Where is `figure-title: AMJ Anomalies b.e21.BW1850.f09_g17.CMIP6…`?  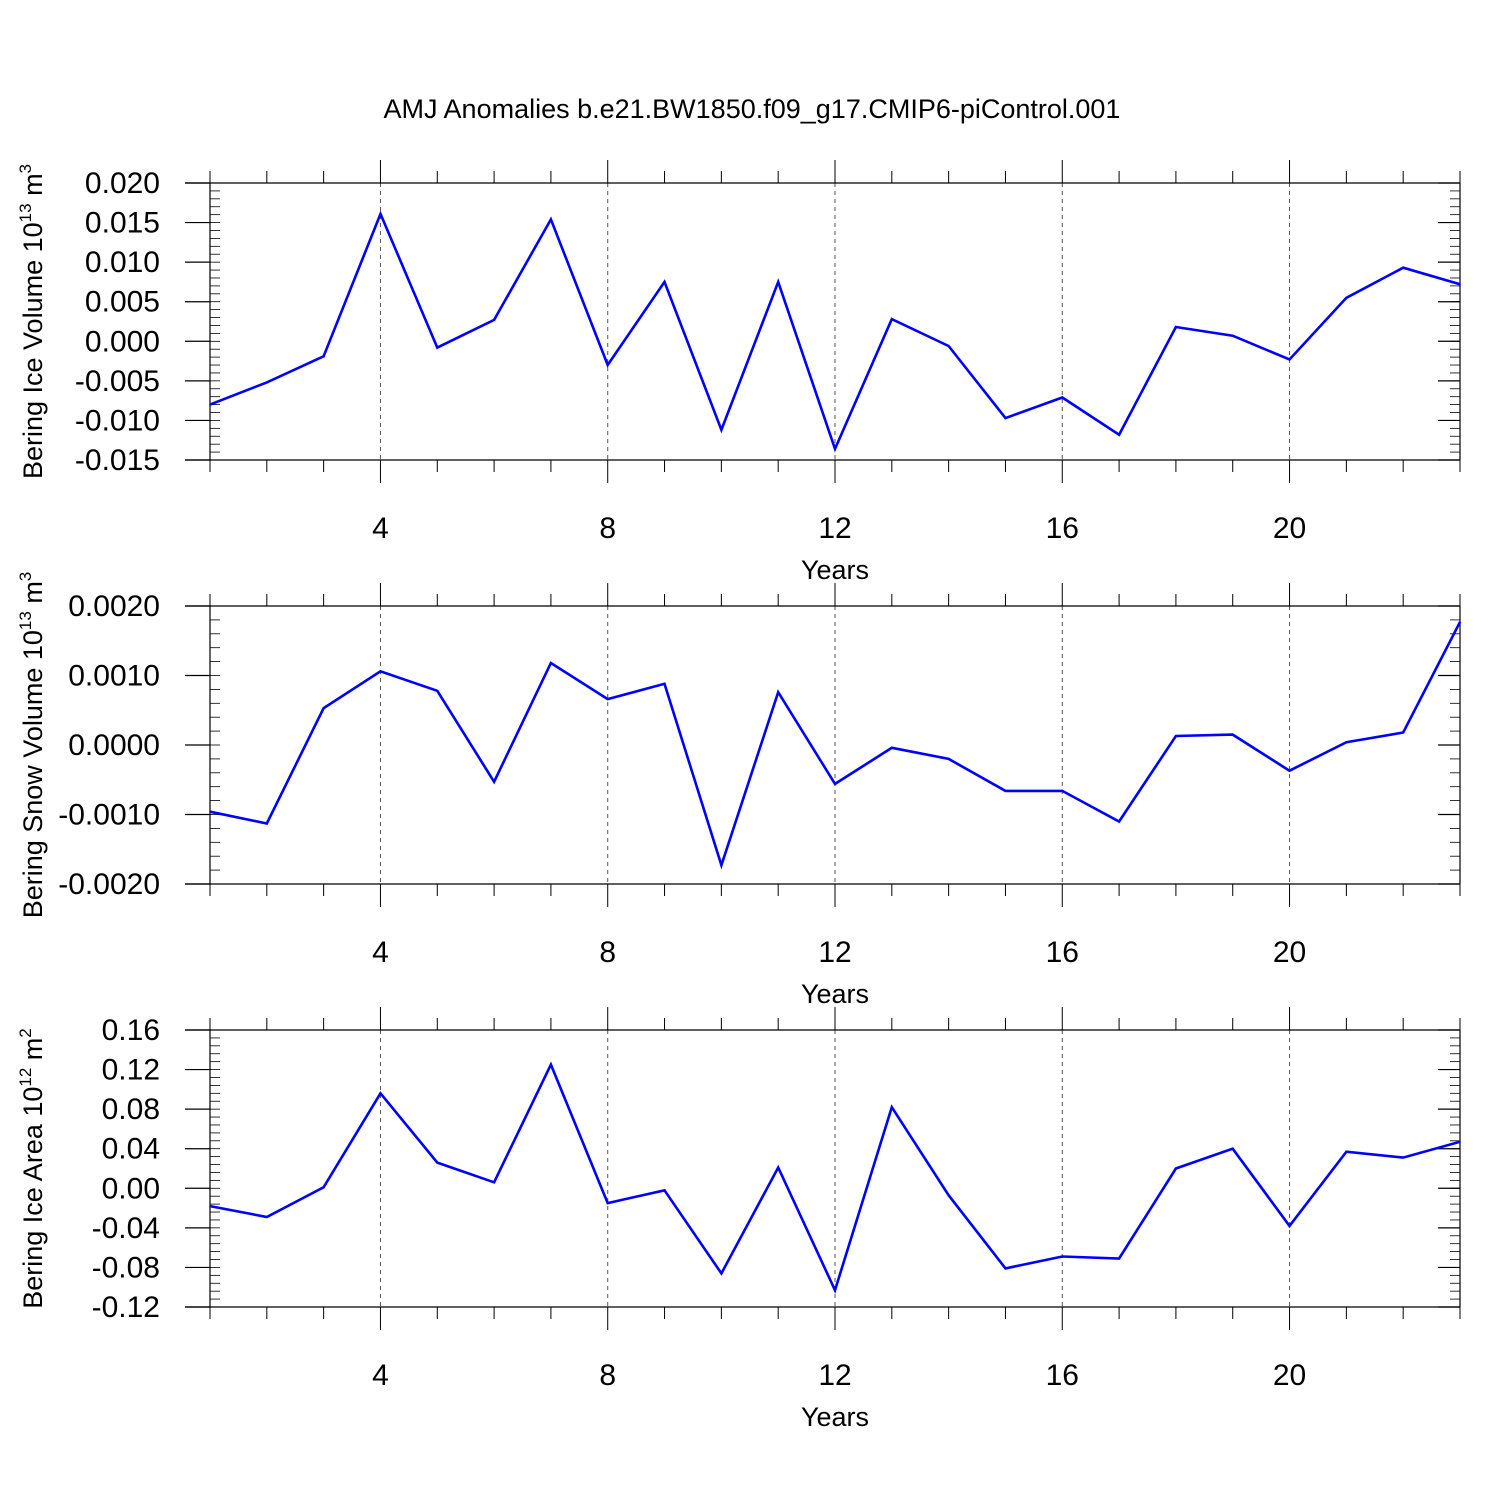
figure-title: AMJ Anomalies b.e21.BW1850.f09_g17.CMIP6… is located at coordinates (752, 109).